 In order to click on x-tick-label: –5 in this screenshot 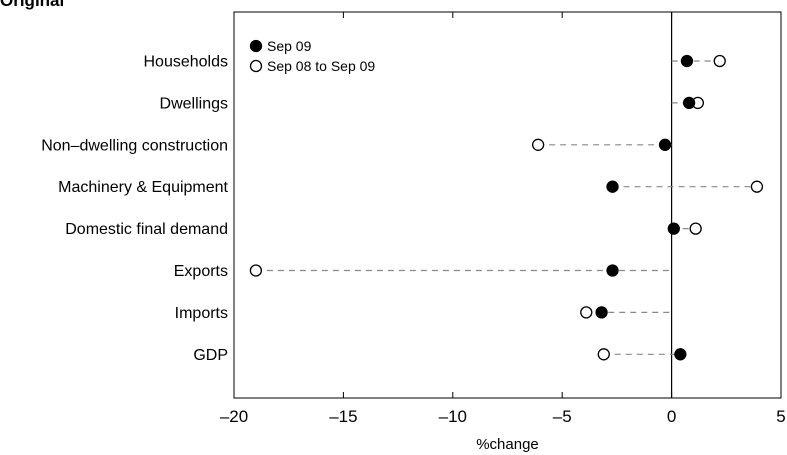, I will do `click(562, 416)`.